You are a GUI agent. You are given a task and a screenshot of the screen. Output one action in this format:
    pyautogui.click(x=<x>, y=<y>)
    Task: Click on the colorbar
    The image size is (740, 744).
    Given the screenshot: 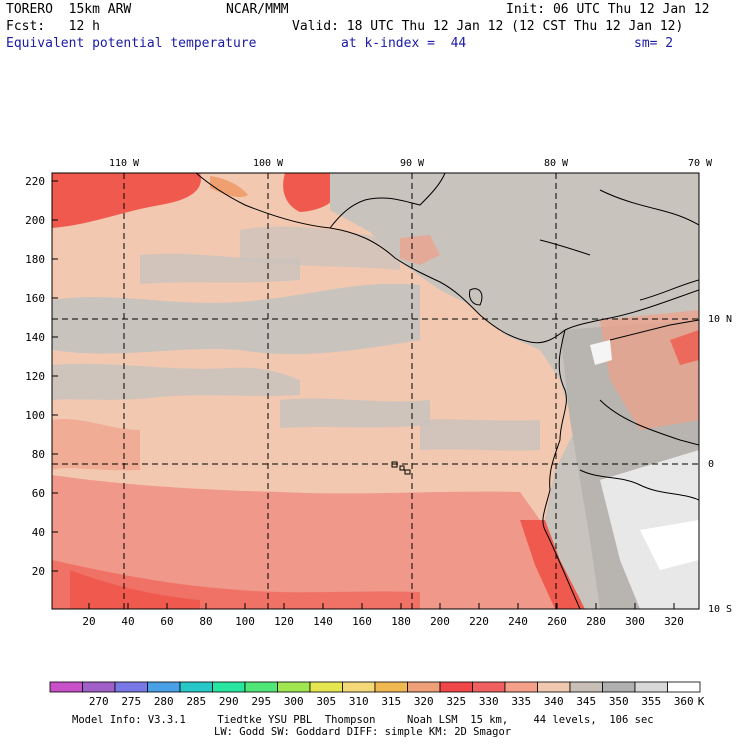 What is the action you would take?
    pyautogui.click(x=375, y=687)
    